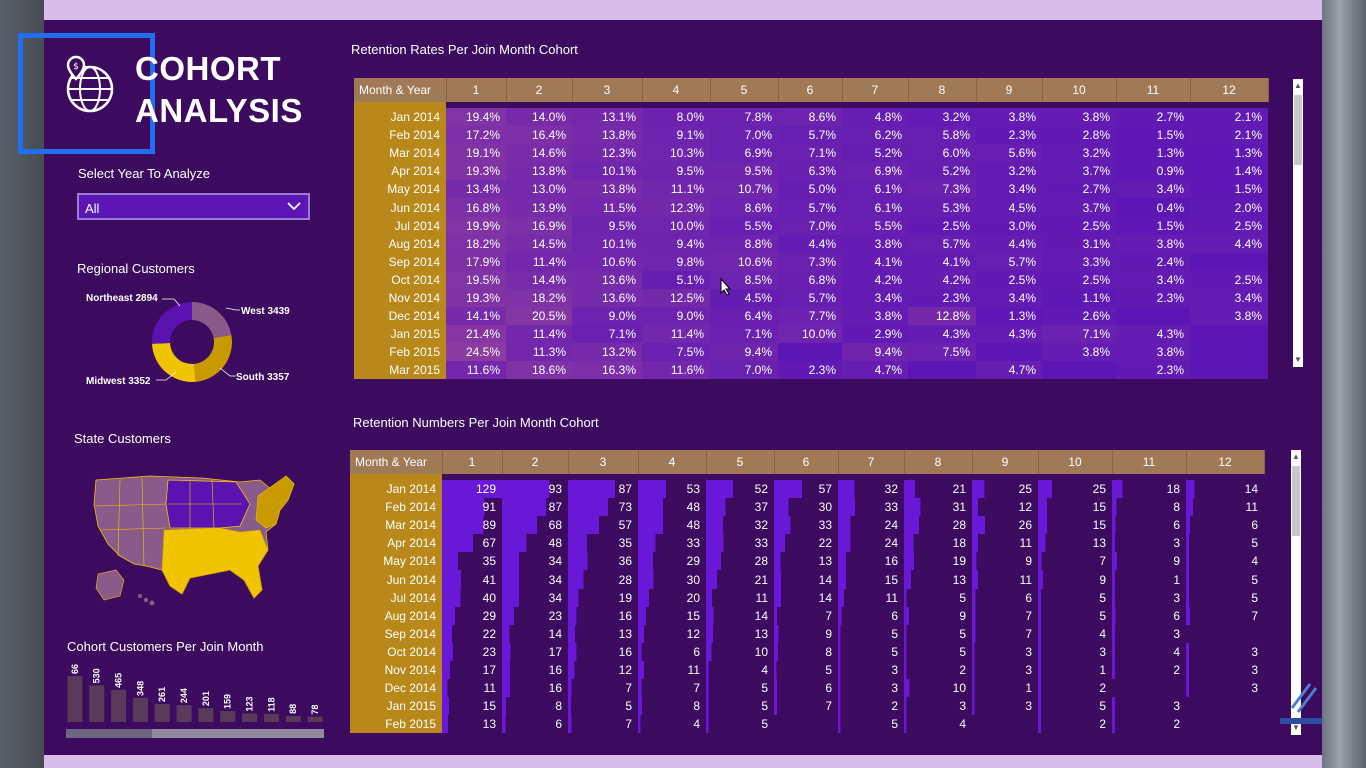  What do you see at coordinates (810, 171) in the screenshot?
I see `matrix-cell: 6.3%` at bounding box center [810, 171].